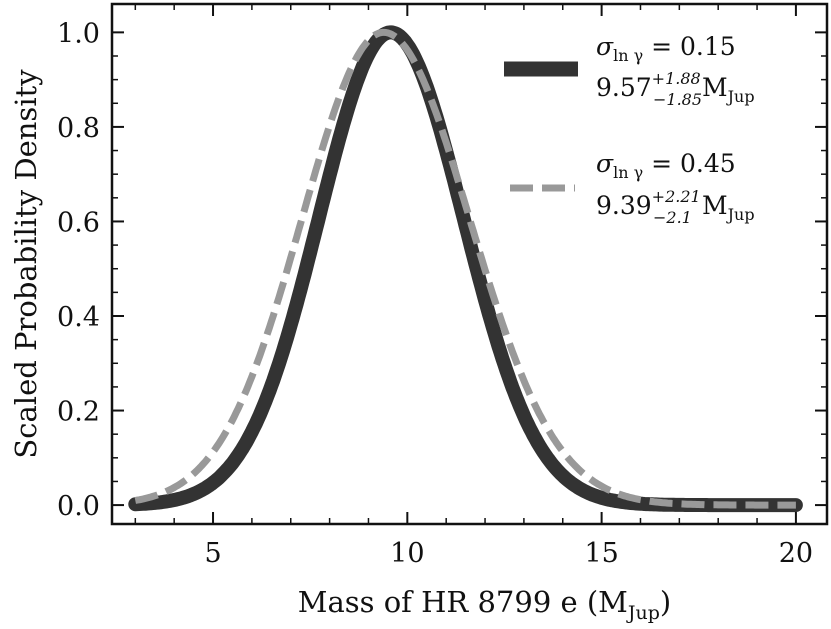 The height and width of the screenshot is (629, 831). Describe the element at coordinates (675, 207) in the screenshot. I see `legend-label-1-line2: 9.39+2.21 −2.1 MJup` at that location.